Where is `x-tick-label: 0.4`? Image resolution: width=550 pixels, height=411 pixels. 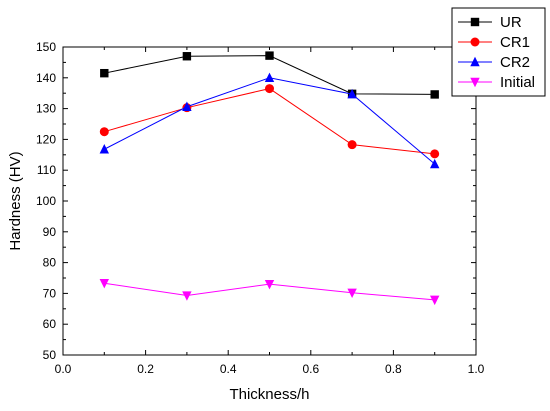 x-tick-label: 0.4 is located at coordinates (228, 369).